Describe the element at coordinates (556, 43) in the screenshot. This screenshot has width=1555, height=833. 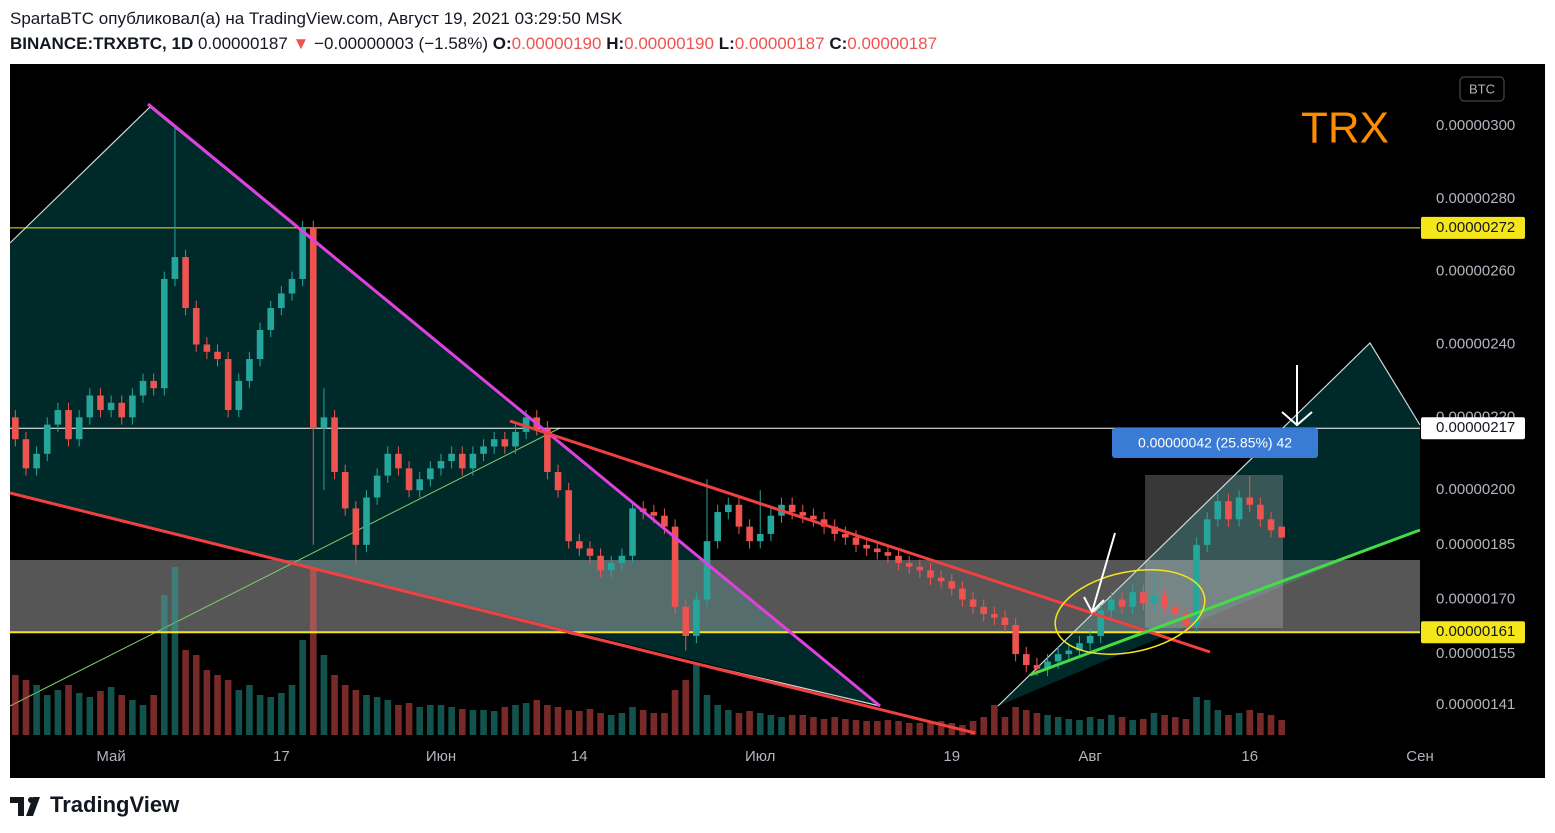
I see `o-value: 0.00000190` at that location.